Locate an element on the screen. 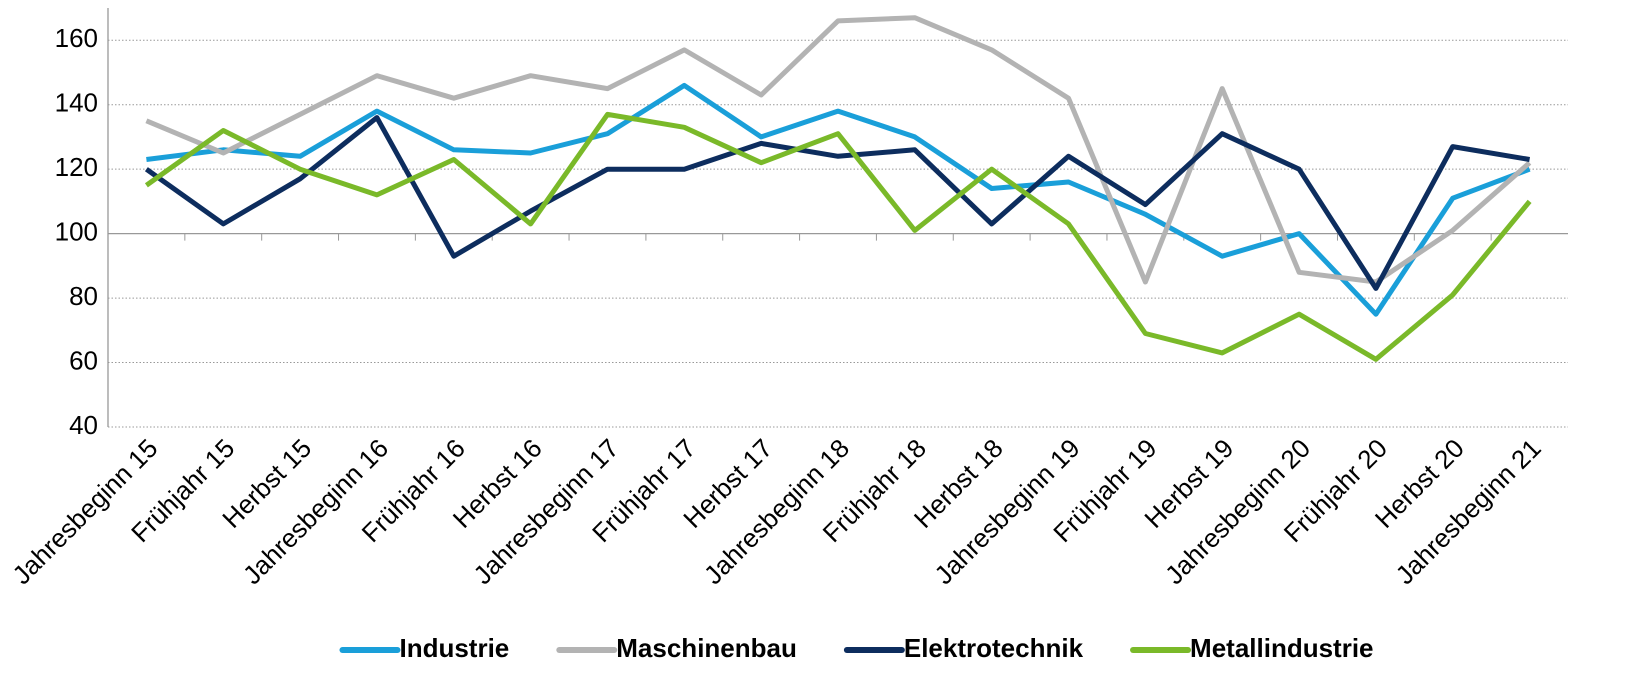 The image size is (1648, 697). legend-label: Elektrotechnik is located at coordinates (994, 648).